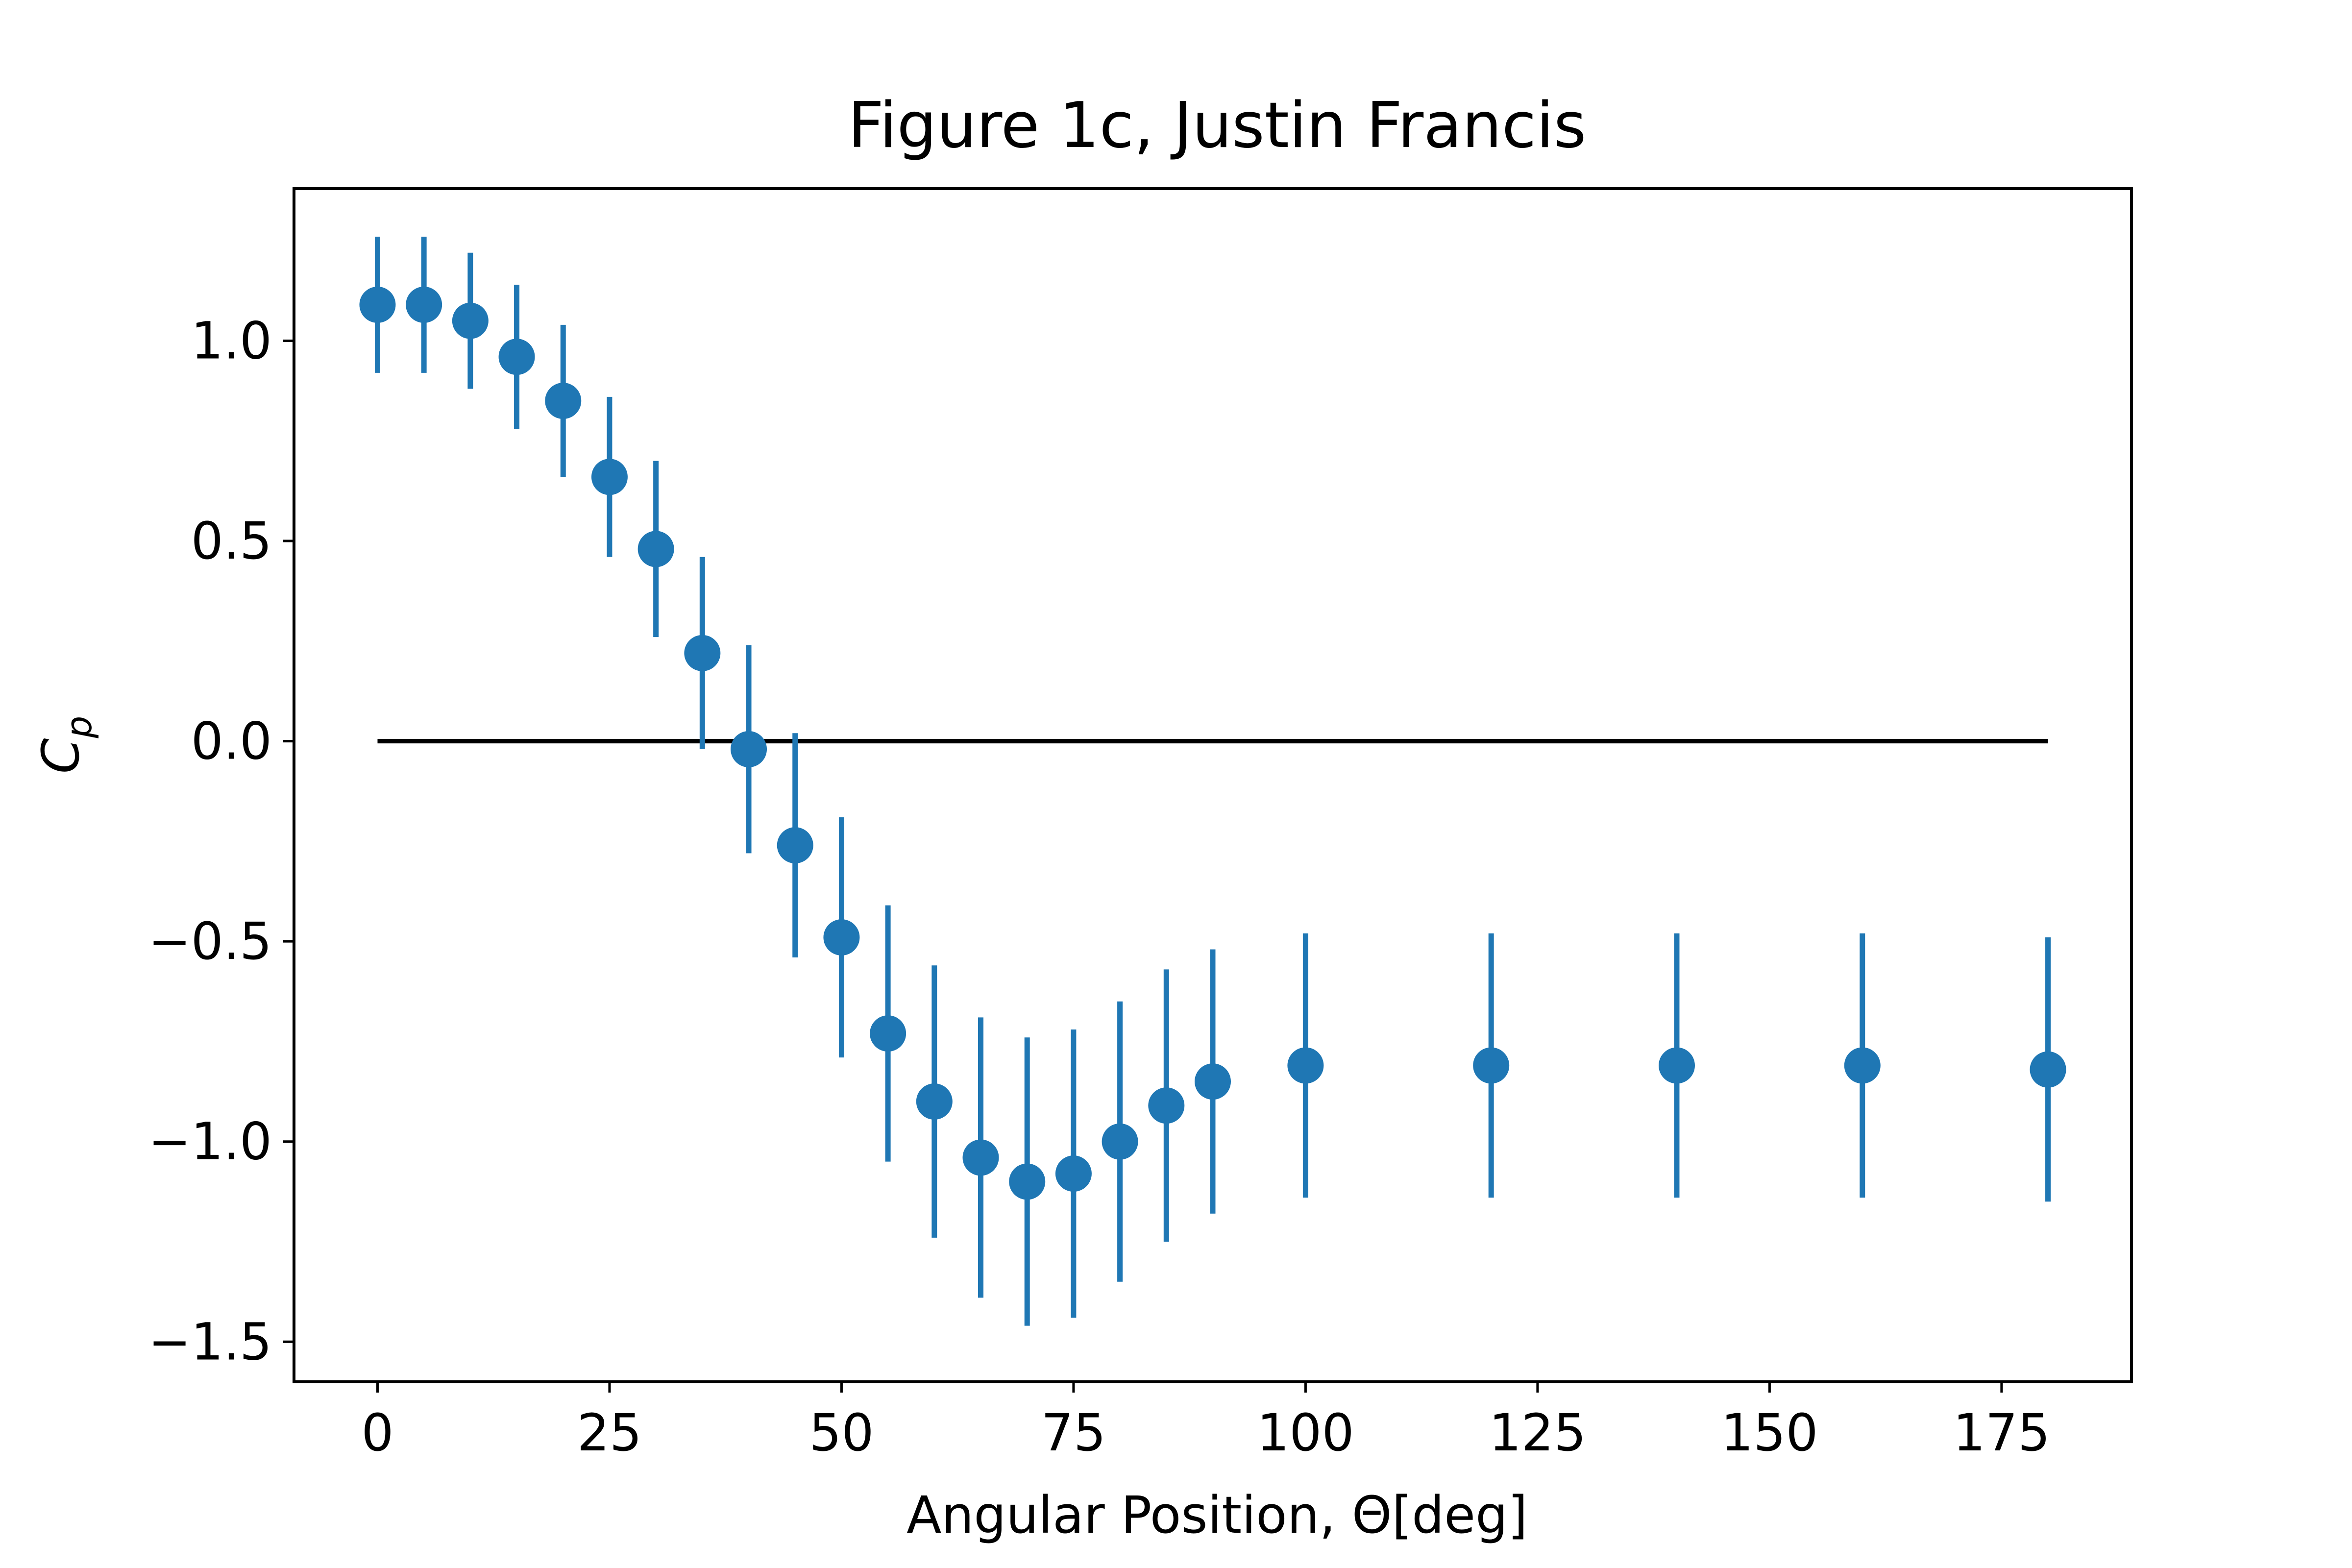  What do you see at coordinates (2002, 1433) in the screenshot?
I see `x-tick-label: 175` at bounding box center [2002, 1433].